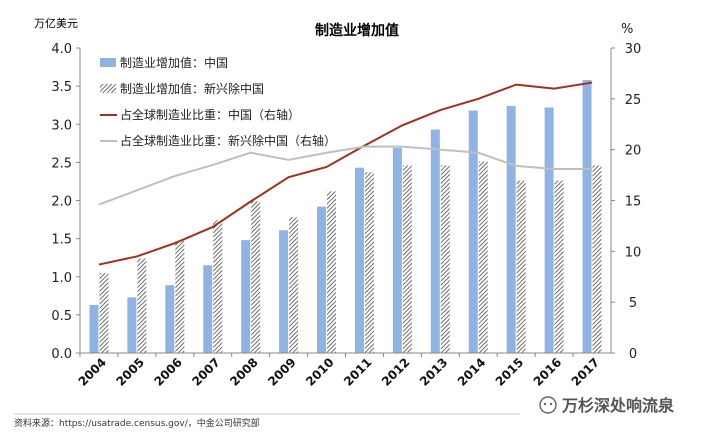 The width and height of the screenshot is (705, 436). What do you see at coordinates (93, 372) in the screenshot?
I see `x-tick-label: 2004` at bounding box center [93, 372].